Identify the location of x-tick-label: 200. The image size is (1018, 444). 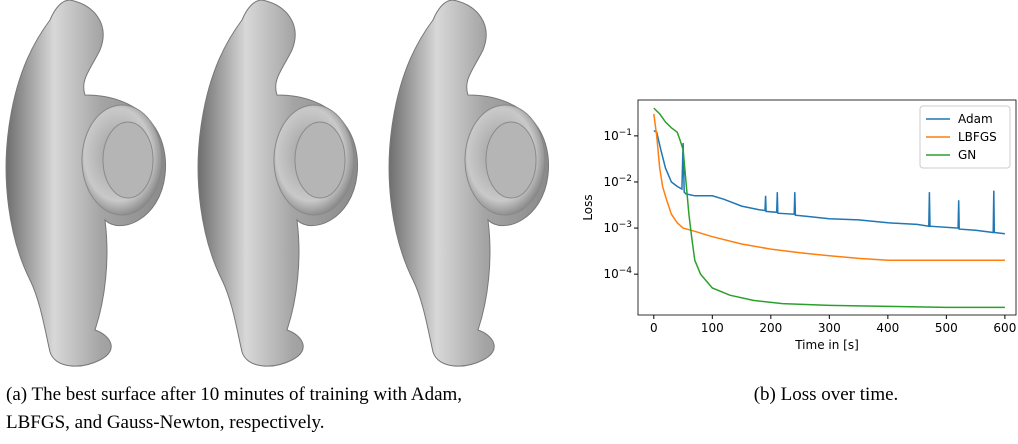
(770, 328).